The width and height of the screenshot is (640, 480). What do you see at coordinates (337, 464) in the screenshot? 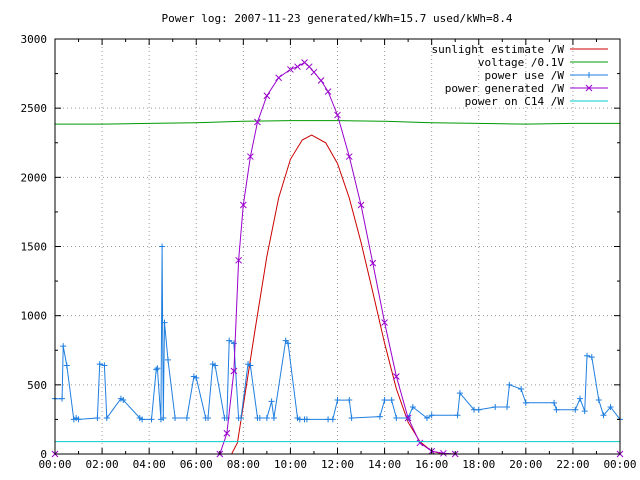
I see `x-tick-label: 12:00` at bounding box center [337, 464].